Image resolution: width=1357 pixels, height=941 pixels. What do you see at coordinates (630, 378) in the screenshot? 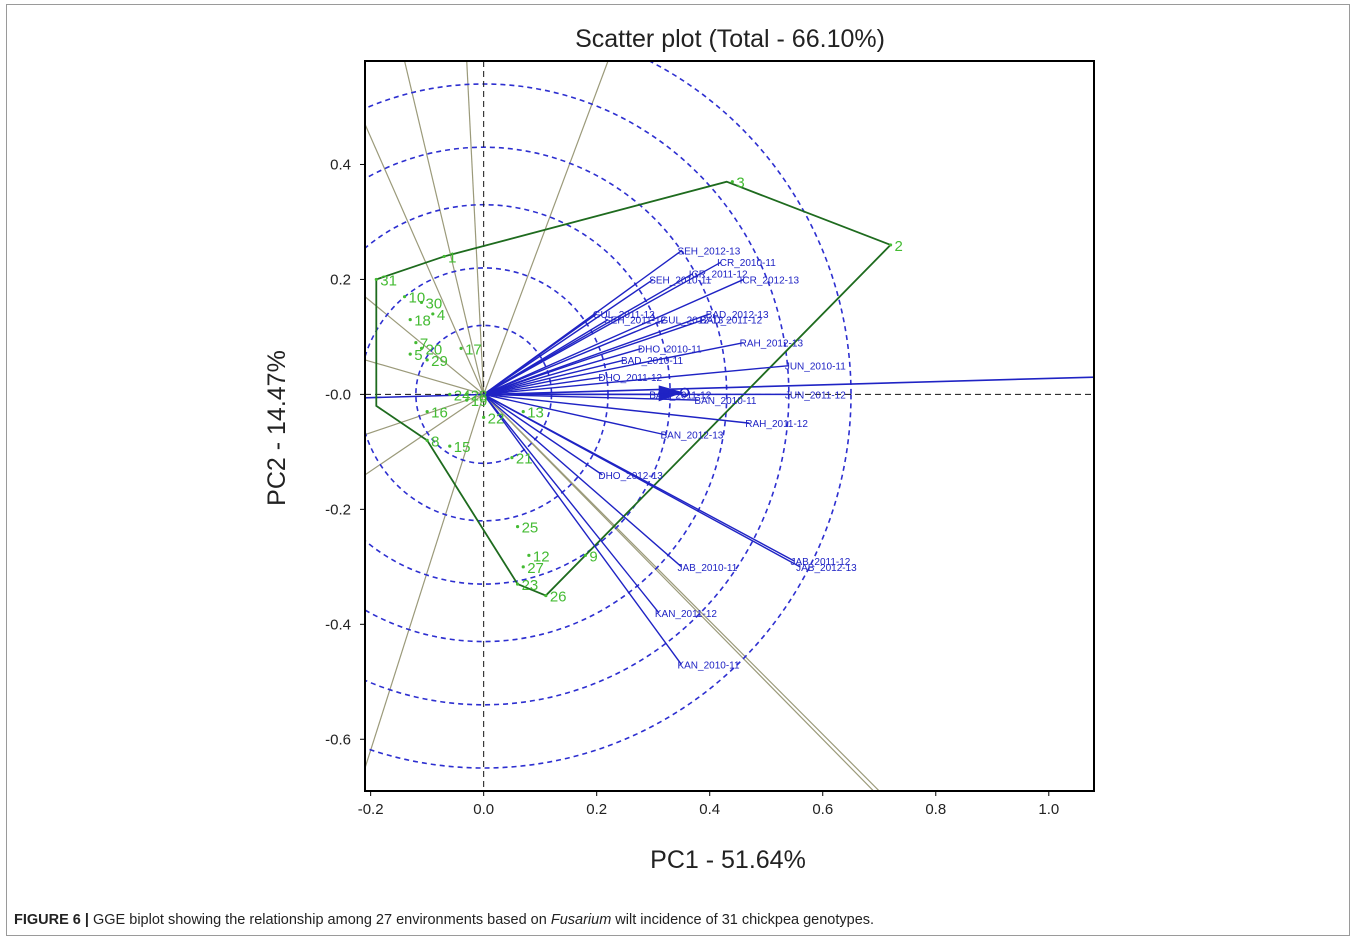
I see `environment-label: DHO_2011-12` at bounding box center [630, 378].